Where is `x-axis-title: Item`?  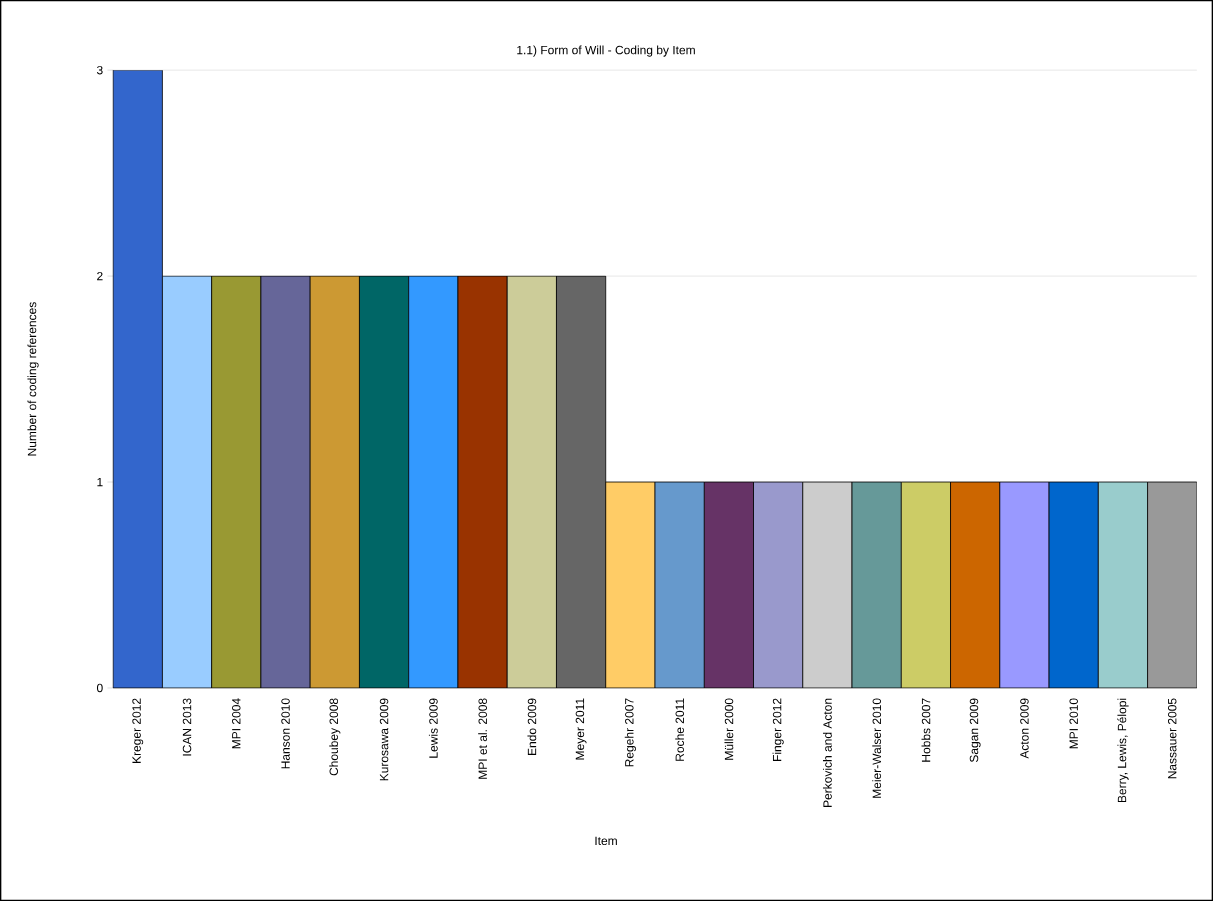
x-axis-title: Item is located at coordinates (606, 841).